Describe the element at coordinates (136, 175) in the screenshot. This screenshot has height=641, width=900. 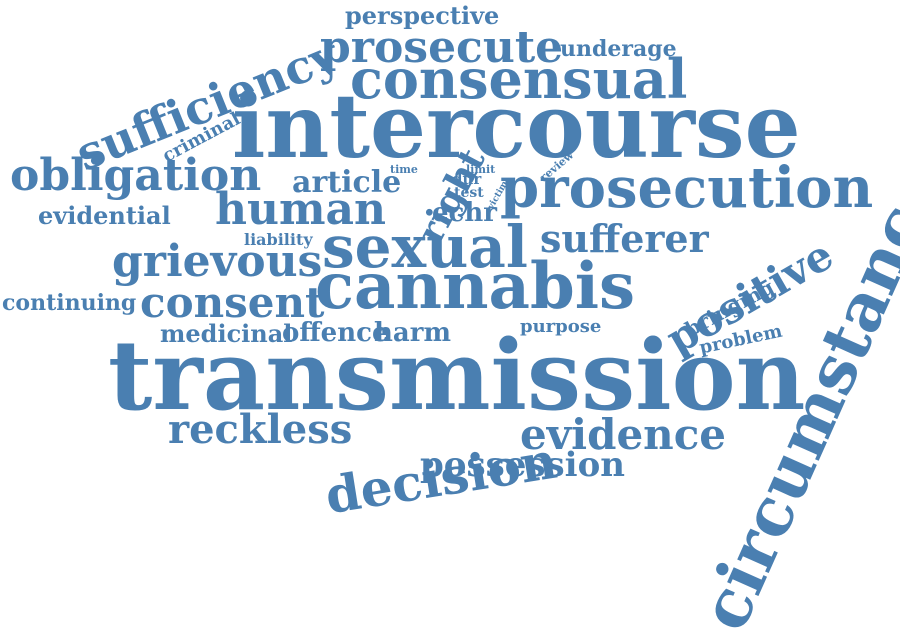
I see `word-obligation: obligation` at that location.